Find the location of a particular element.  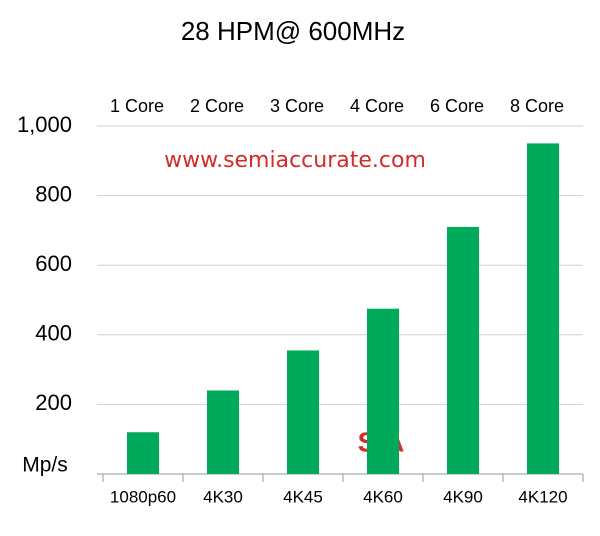

y-tick-label: 400 is located at coordinates (53, 333).